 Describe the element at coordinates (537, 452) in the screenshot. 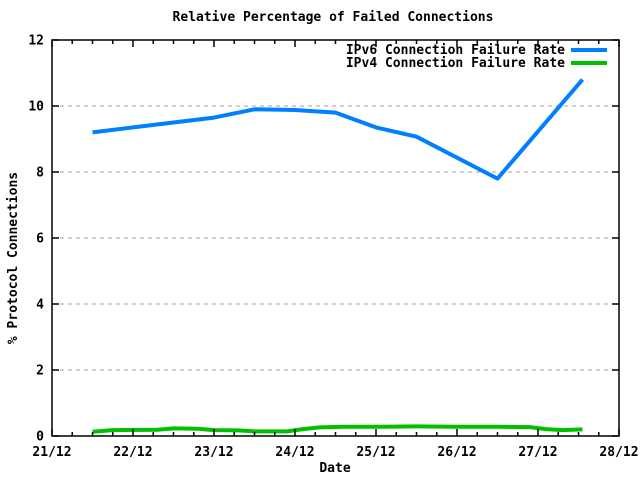

I see `x-tick-label: 27/12` at that location.